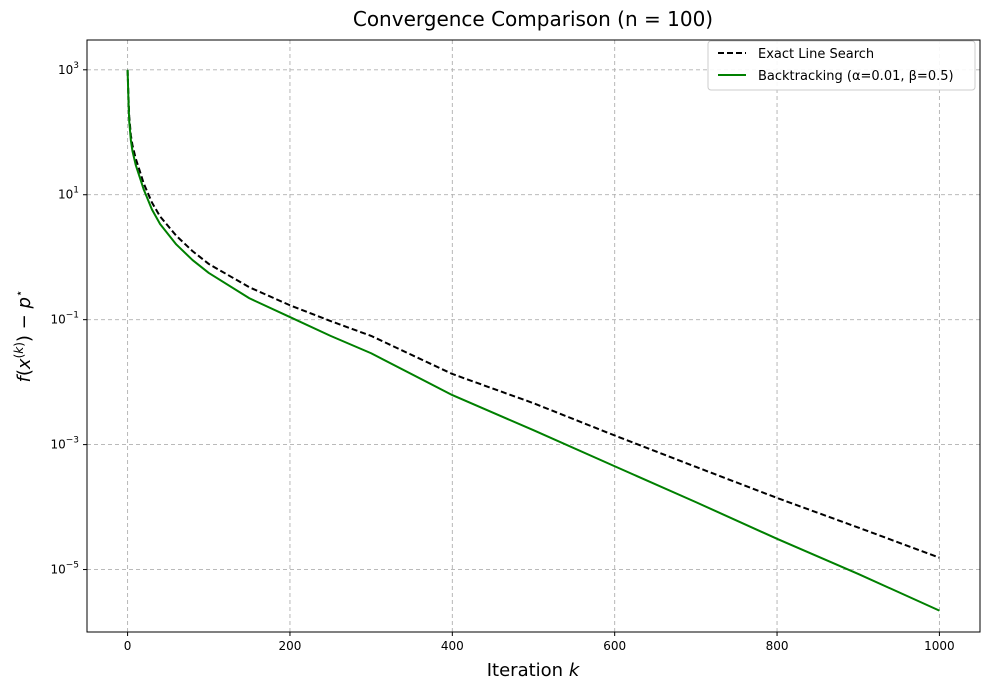 The height and width of the screenshot is (690, 989). I want to click on legend-label-backtracking: Backtracking (α=0.01, β=0.5), so click(856, 76).